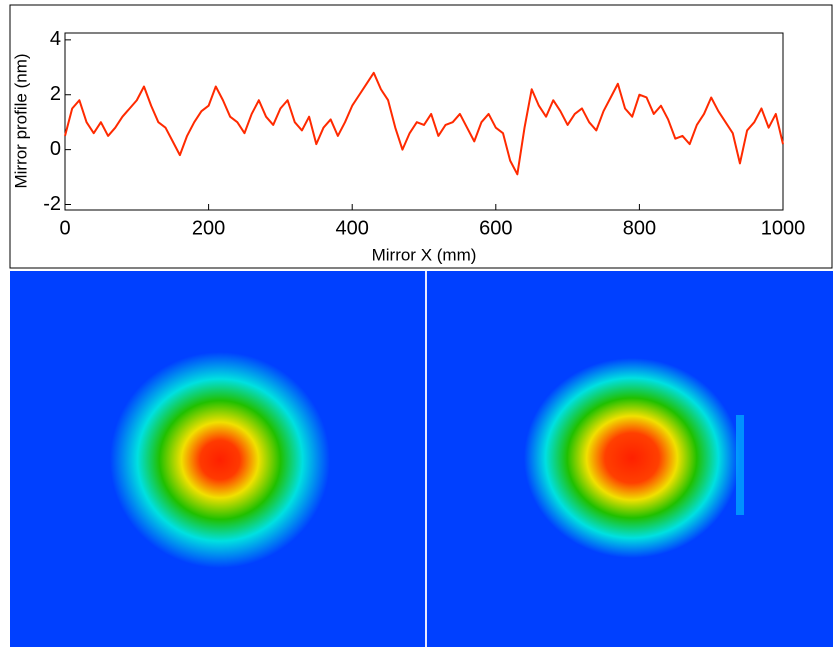 Image resolution: width=833 pixels, height=652 pixels. What do you see at coordinates (632, 458) in the screenshot?
I see `beam-distorted` at bounding box center [632, 458].